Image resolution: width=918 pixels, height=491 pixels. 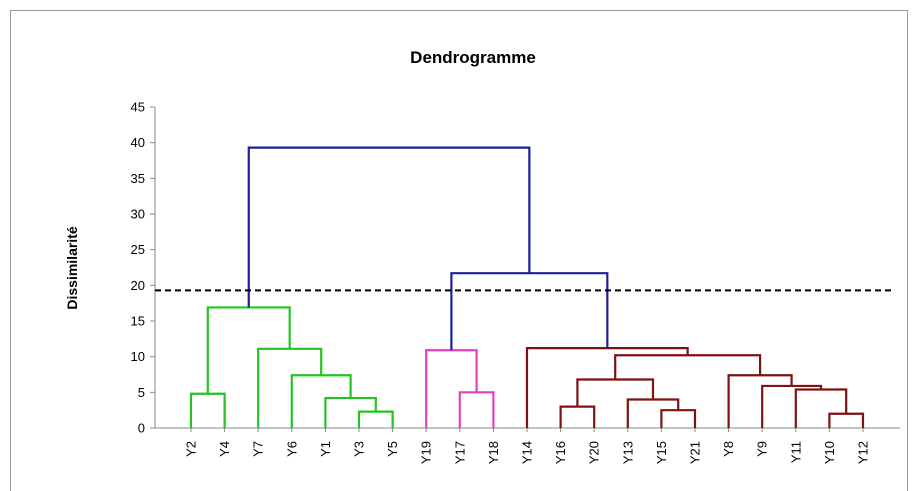 I want to click on leaf-label: Y13, so click(x=627, y=452).